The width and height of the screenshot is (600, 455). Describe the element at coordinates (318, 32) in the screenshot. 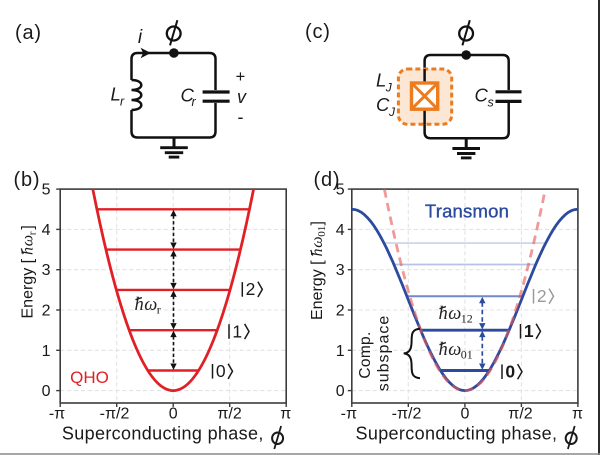

I see `svg-text: (c)` at that location.